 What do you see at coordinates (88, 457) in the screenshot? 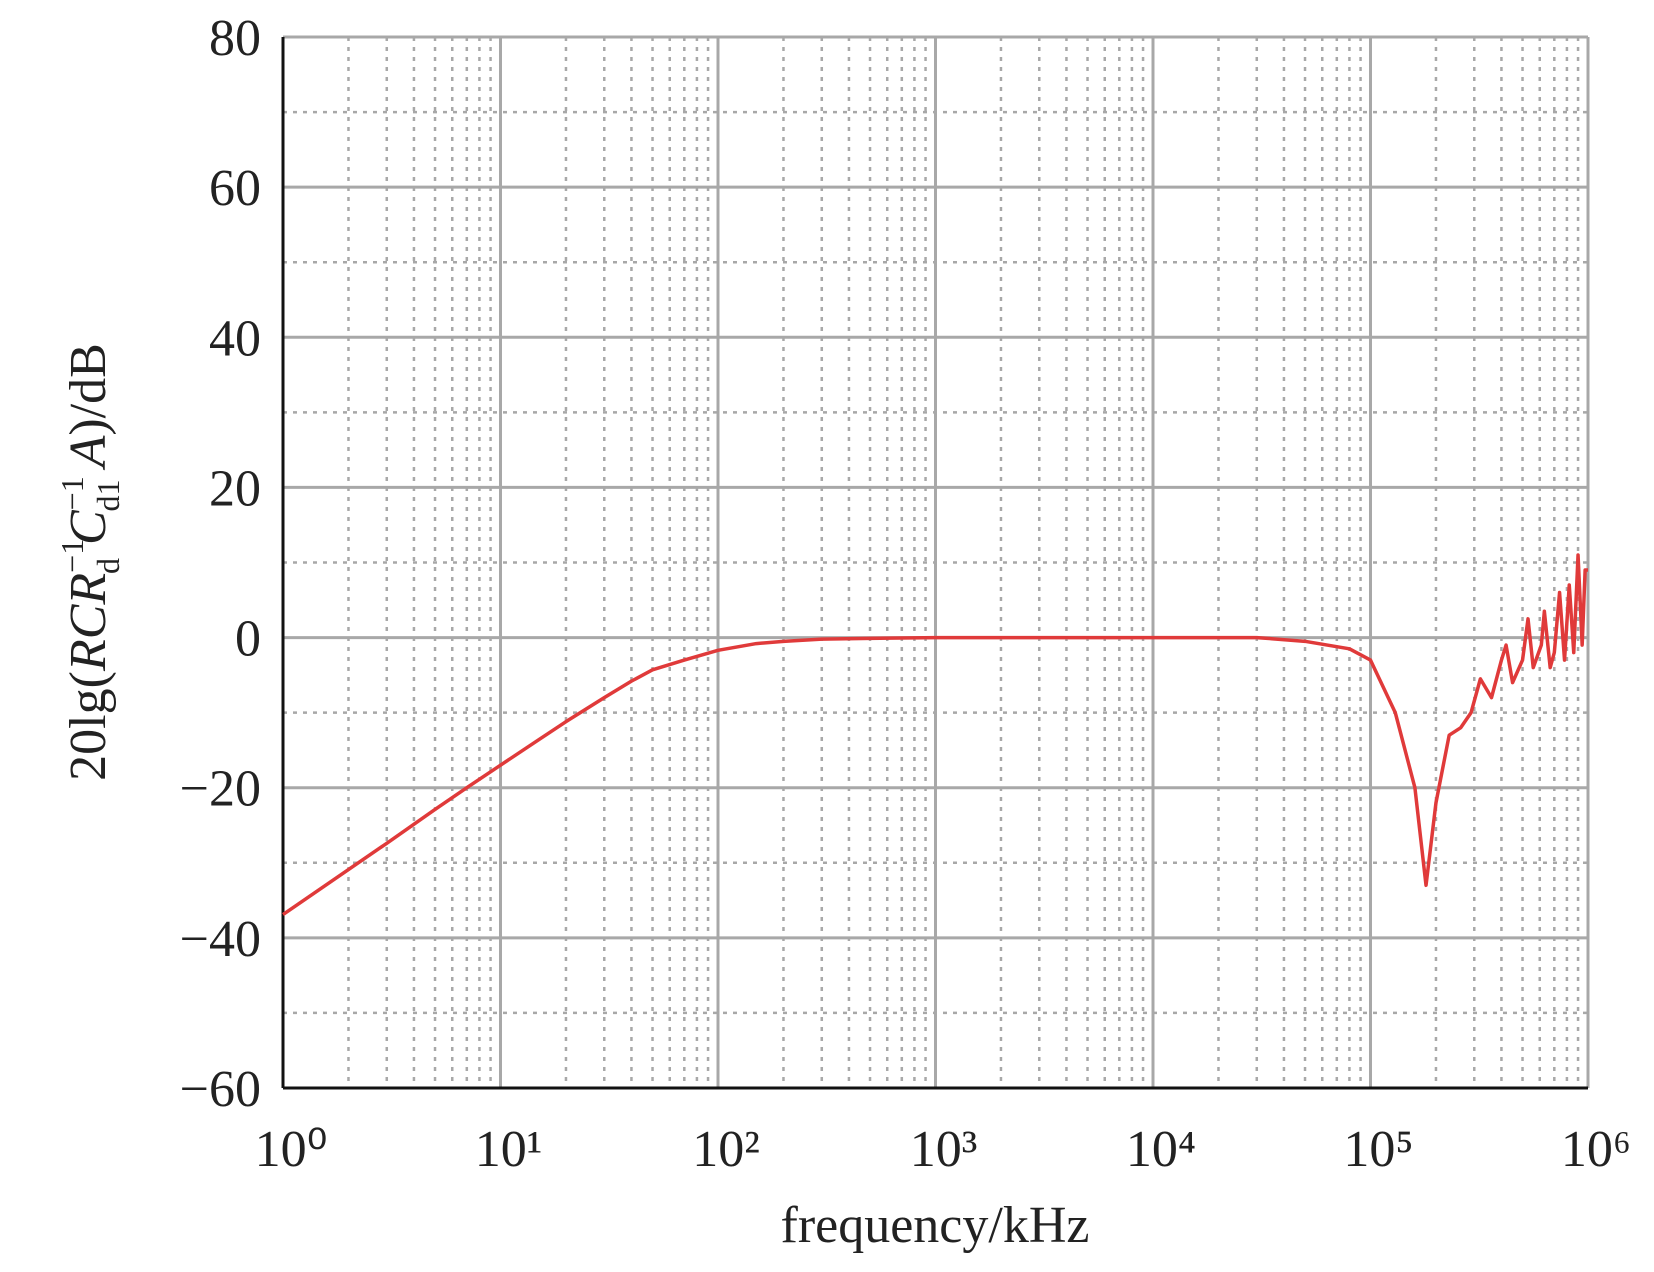
I see `y-label-part: A` at bounding box center [88, 457].